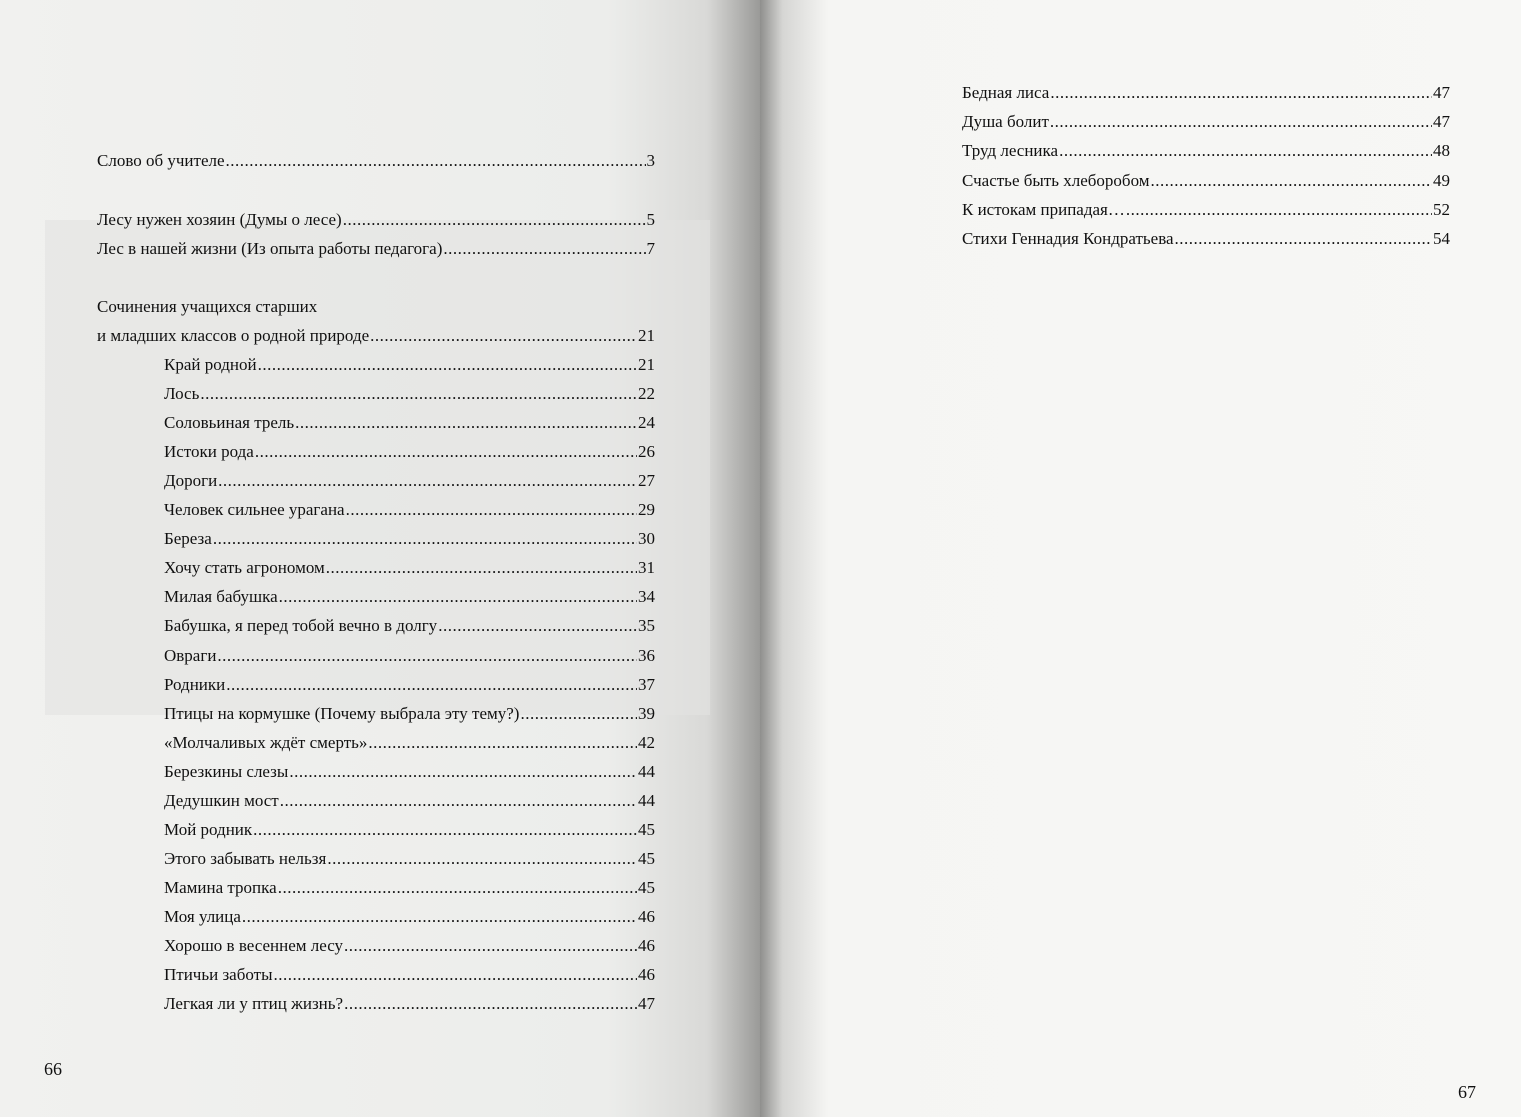  What do you see at coordinates (376, 220) in the screenshot?
I see `toc-entry: Лесу нужен хозяин (Думы о лесе) 5` at bounding box center [376, 220].